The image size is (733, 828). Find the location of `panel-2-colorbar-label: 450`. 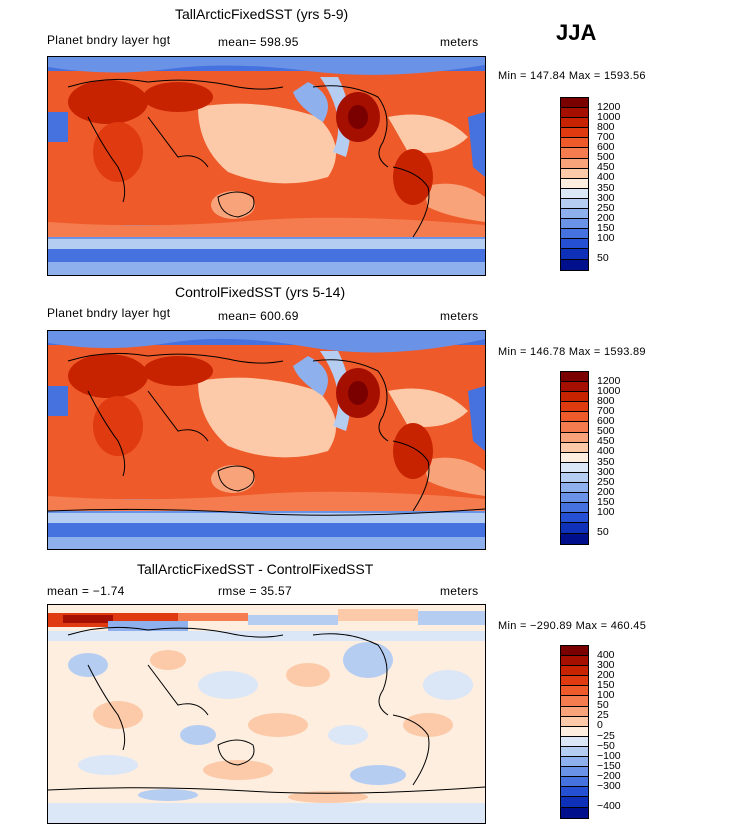

panel-2-colorbar-label: 450 is located at coordinates (606, 441).